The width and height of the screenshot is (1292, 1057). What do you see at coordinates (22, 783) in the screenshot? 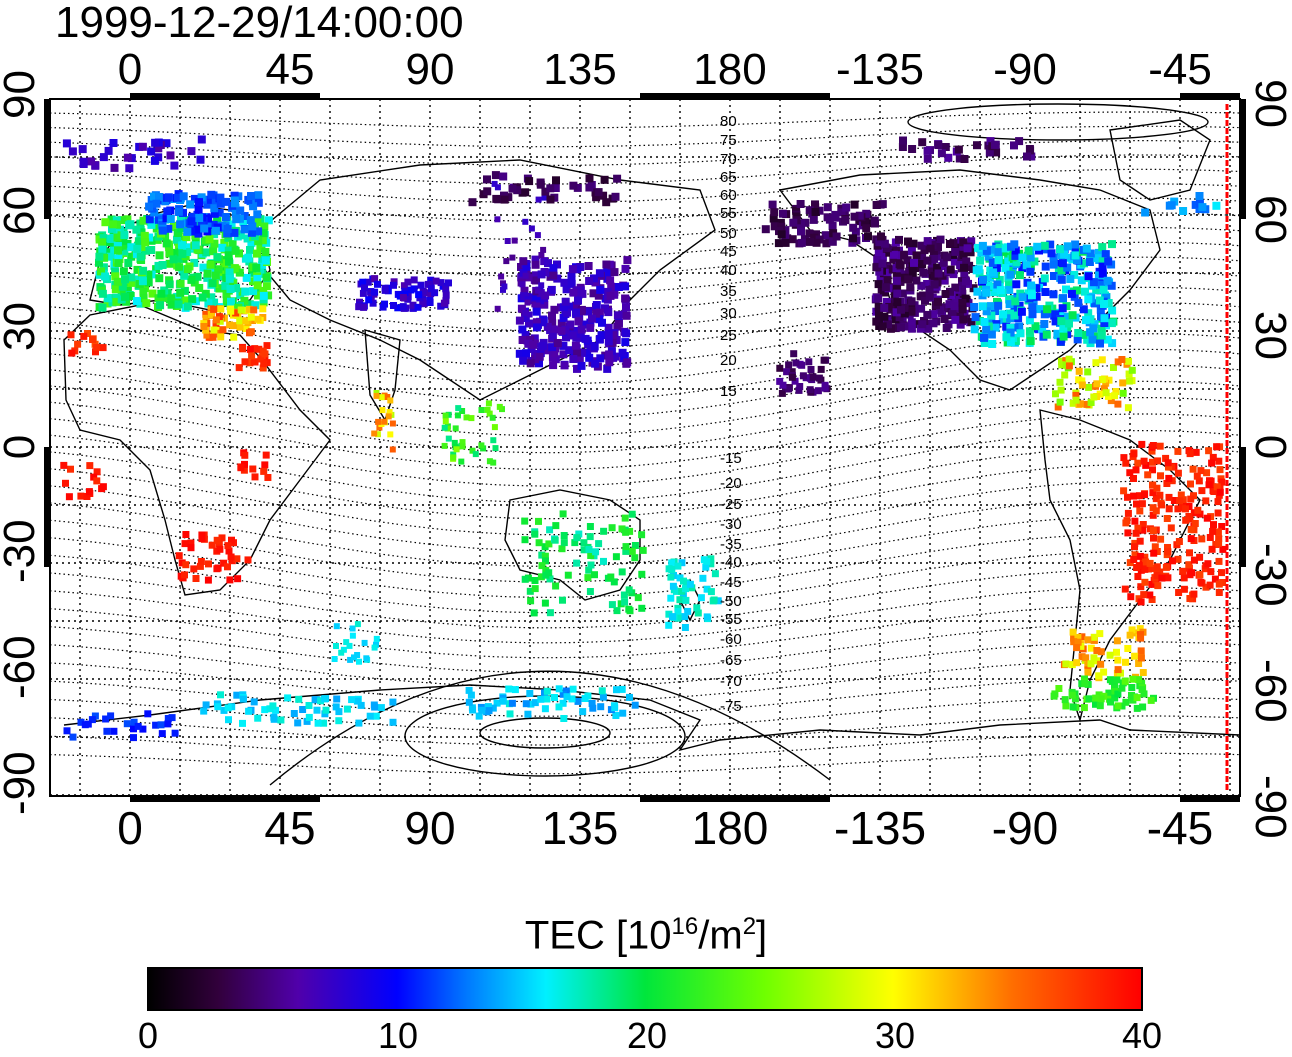
I see `y-tick-left: -90` at bounding box center [22, 783].